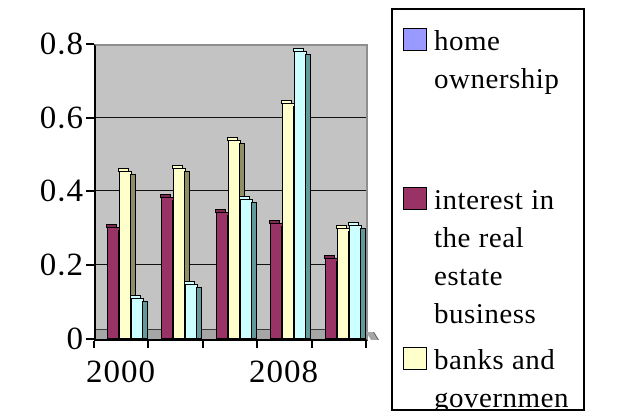 Image resolution: width=617 pixels, height=420 pixels. I want to click on legend-entry-home-ownership: home ownership, so click(493, 60).